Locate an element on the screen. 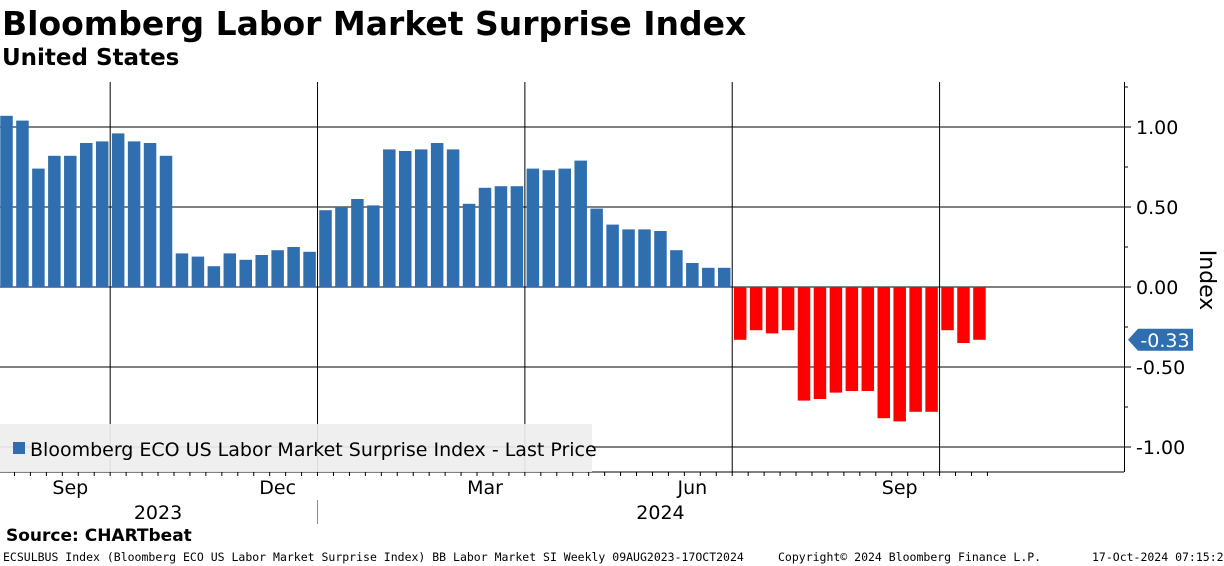  last-value-marker is located at coordinates (1160, 339).